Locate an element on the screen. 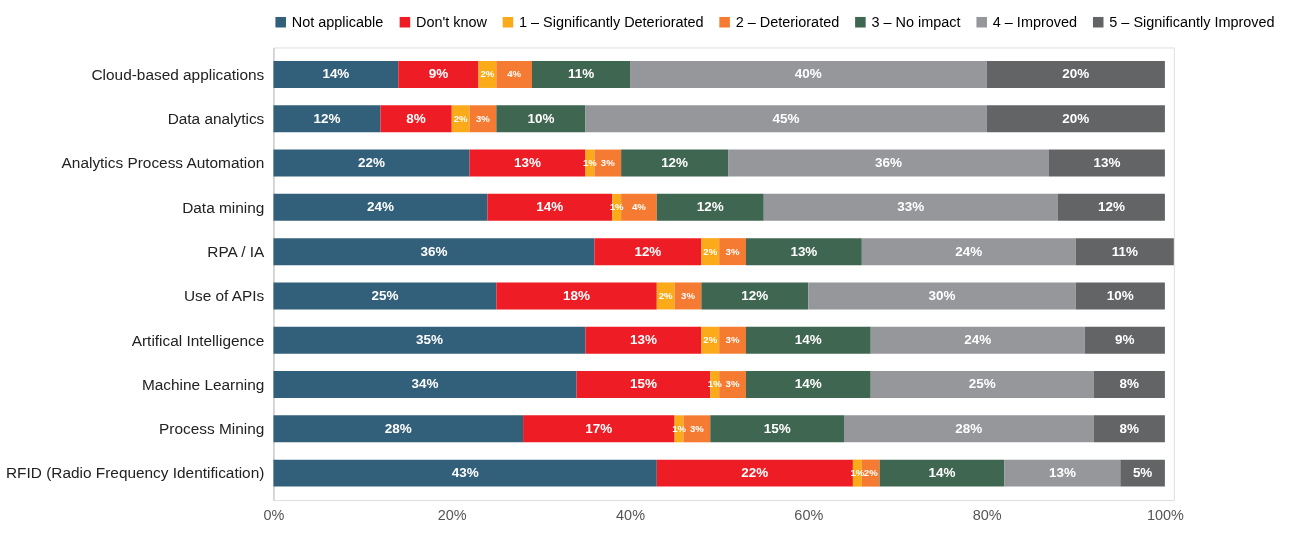 Image resolution: width=1299 pixels, height=547 pixels. x-tick-label: 20% is located at coordinates (452, 514).